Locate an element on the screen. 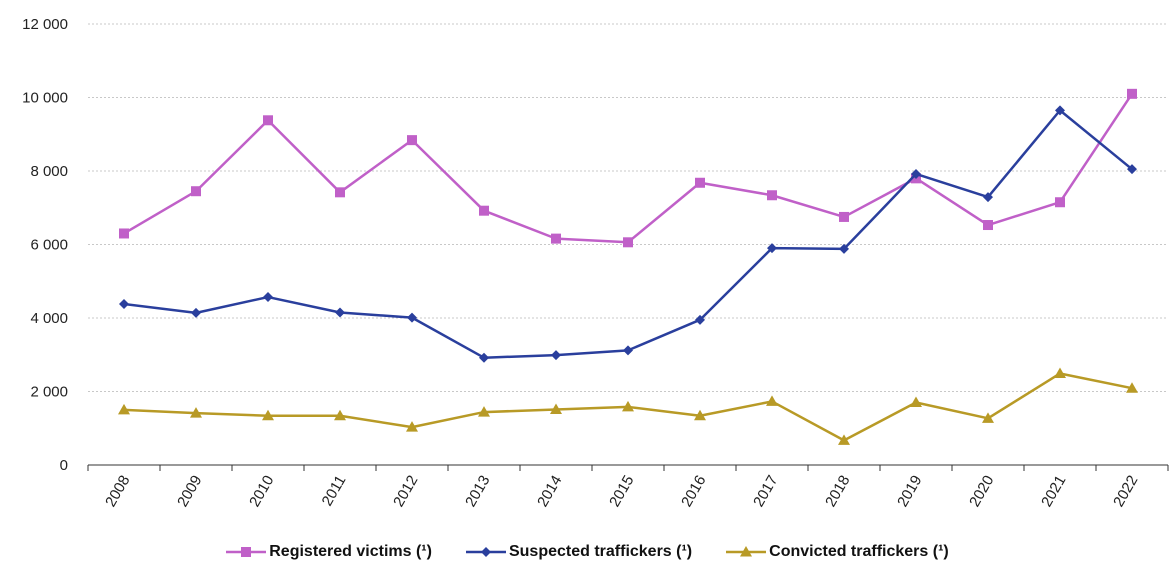  x-tick-label: 2019 is located at coordinates (909, 491).